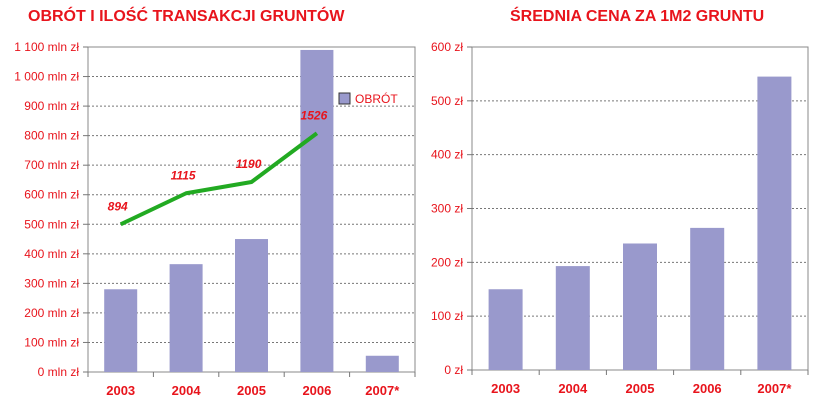 The height and width of the screenshot is (412, 826). Describe the element at coordinates (59, 372) in the screenshot. I see `y-tick-label: 0 mln zł` at that location.